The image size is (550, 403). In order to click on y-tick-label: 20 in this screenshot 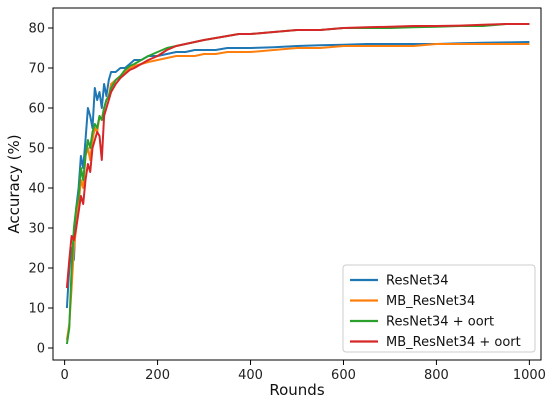, I will do `click(36, 269)`.